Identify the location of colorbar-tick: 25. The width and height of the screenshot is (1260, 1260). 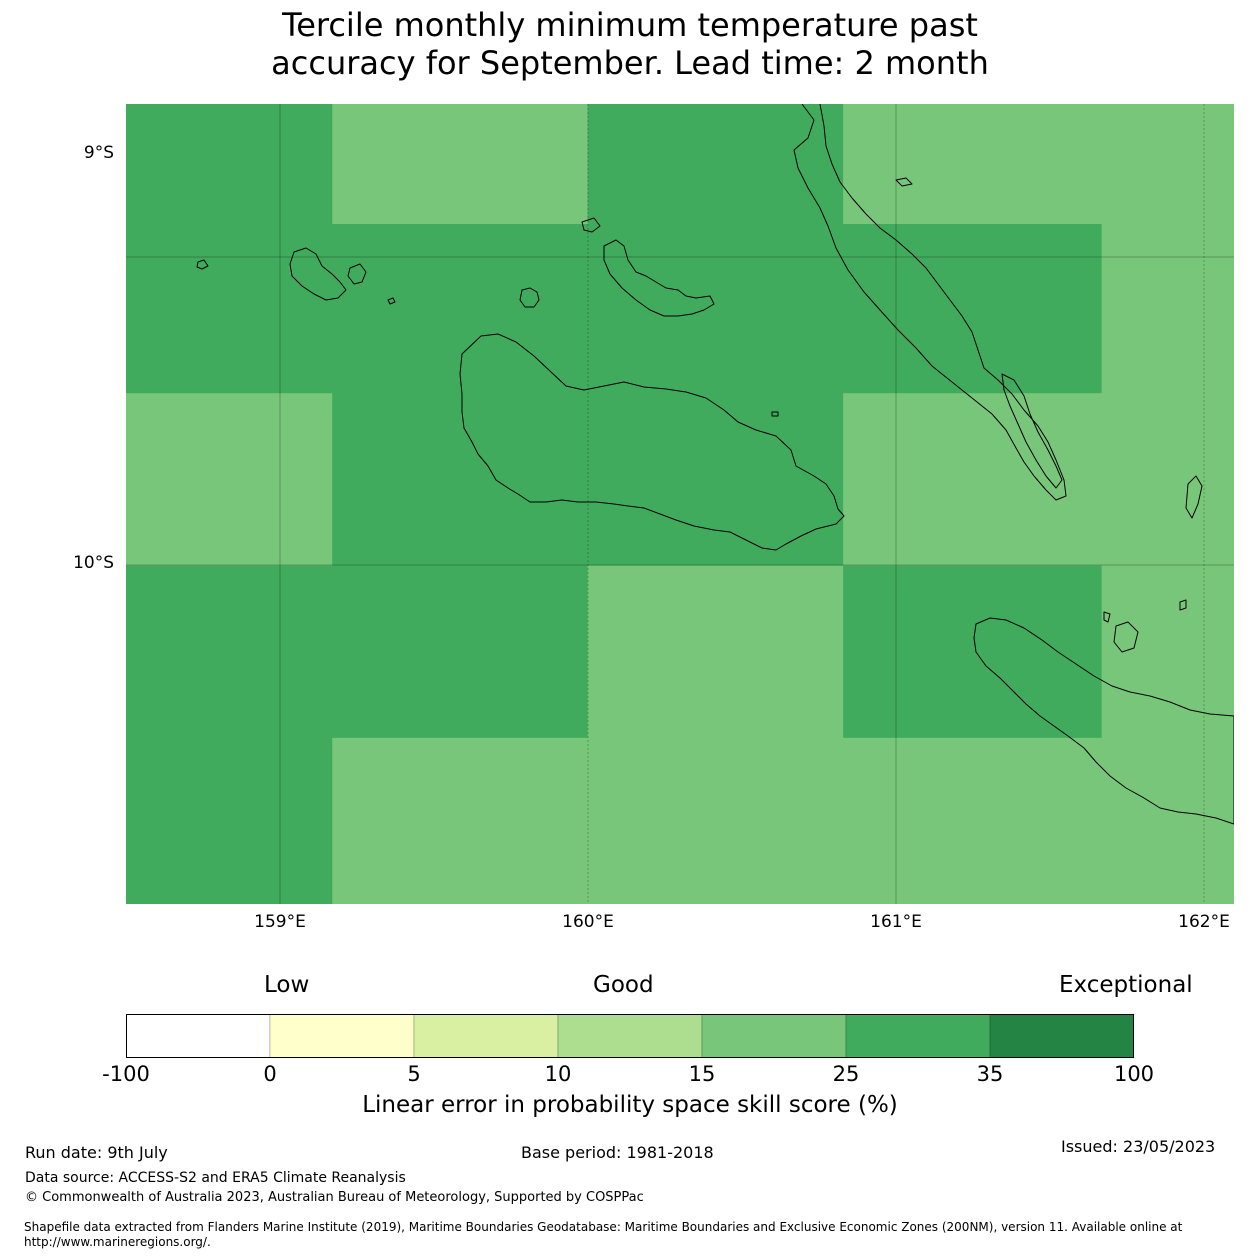
(846, 1074).